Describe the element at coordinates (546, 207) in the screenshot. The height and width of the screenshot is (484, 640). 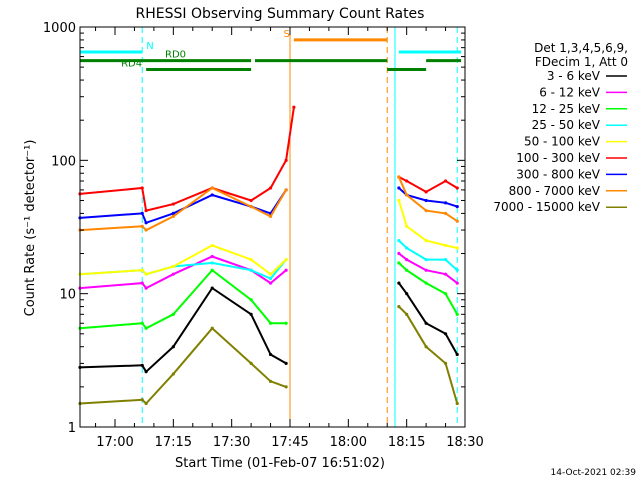
I see `legend-label-8: 7000 - 15000 keV` at that location.